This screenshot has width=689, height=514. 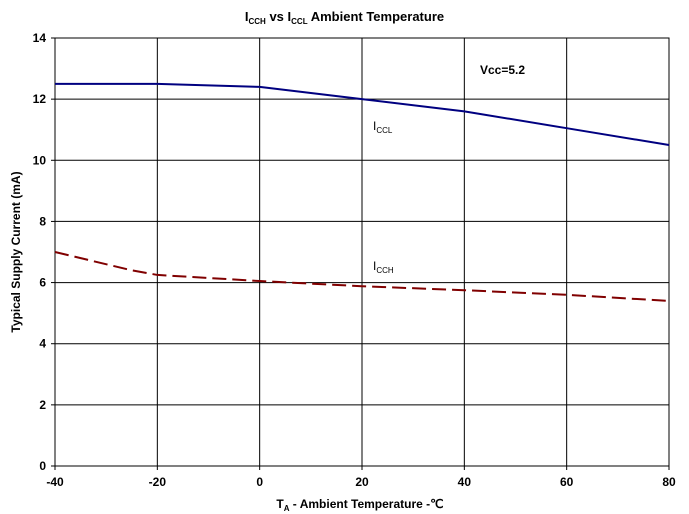 What do you see at coordinates (42, 466) in the screenshot?
I see `y-tick-label: 0` at bounding box center [42, 466].